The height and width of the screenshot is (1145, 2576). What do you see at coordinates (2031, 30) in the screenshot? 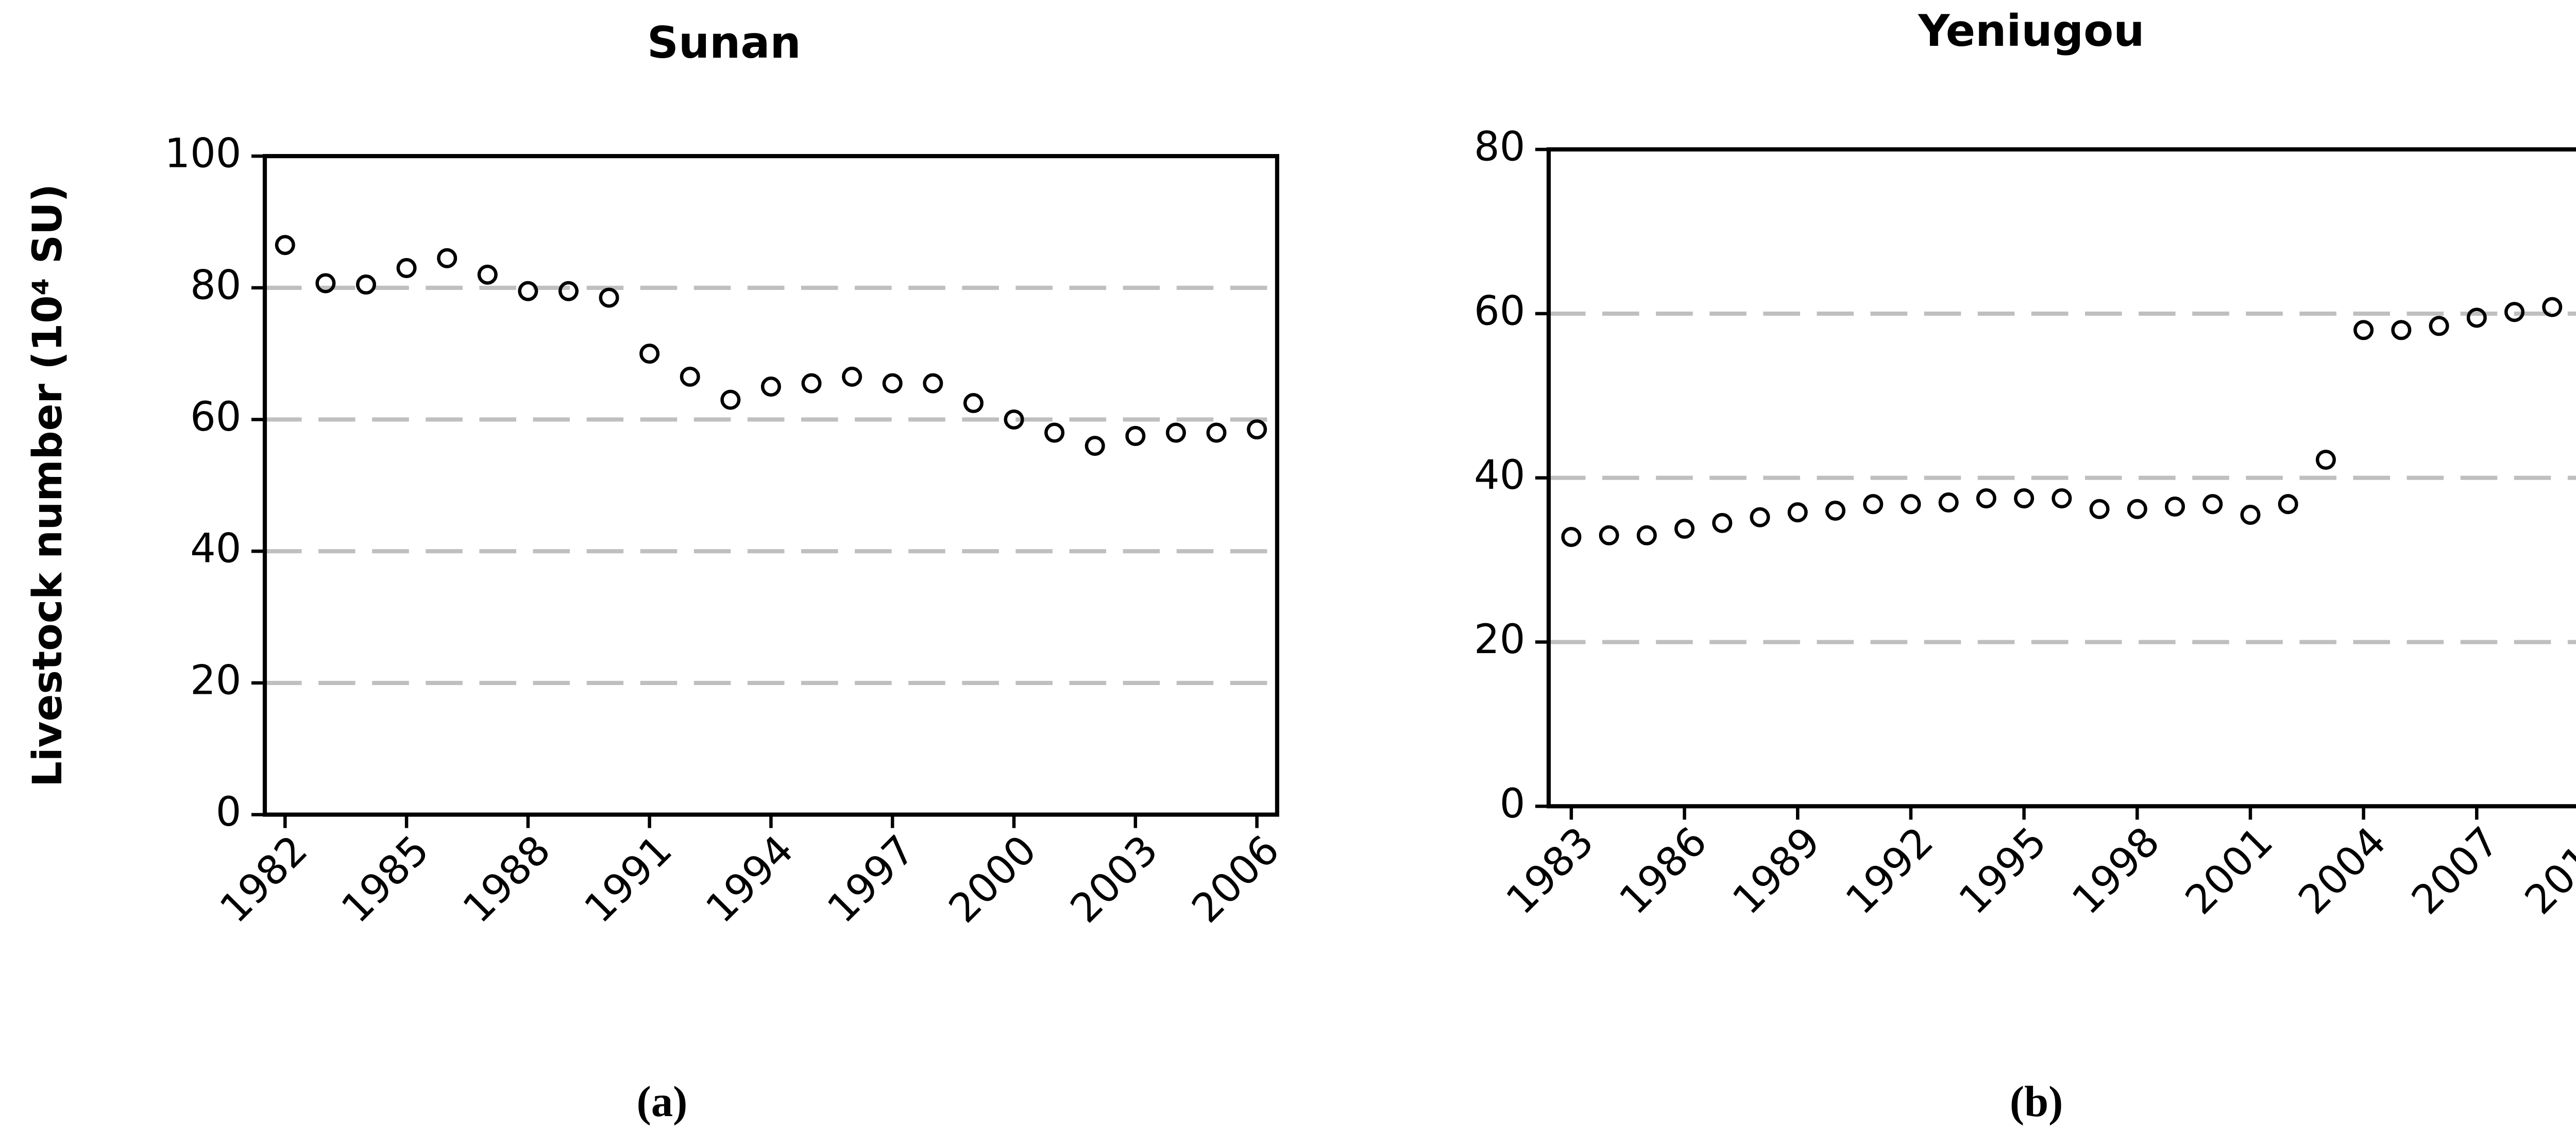
I see `chart-title: Yeniugou` at bounding box center [2031, 30].